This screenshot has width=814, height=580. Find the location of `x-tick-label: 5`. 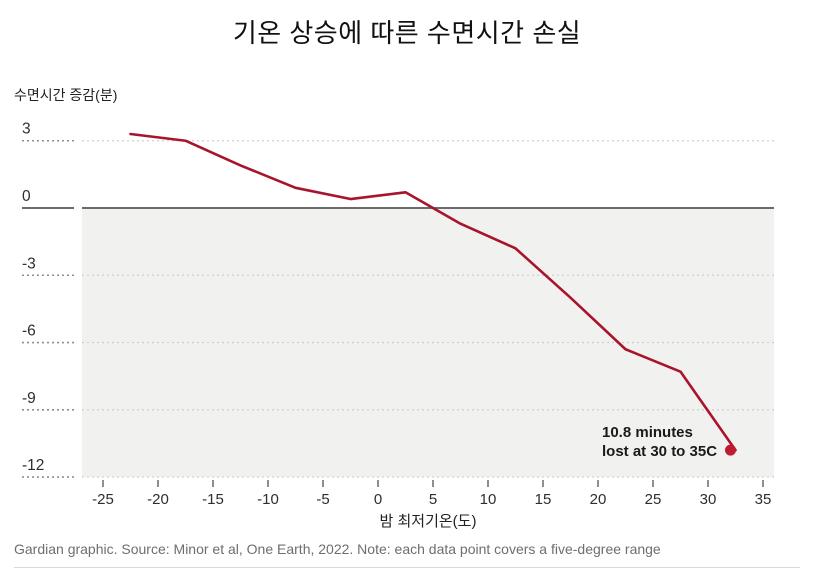

x-tick-label: 5 is located at coordinates (433, 499).